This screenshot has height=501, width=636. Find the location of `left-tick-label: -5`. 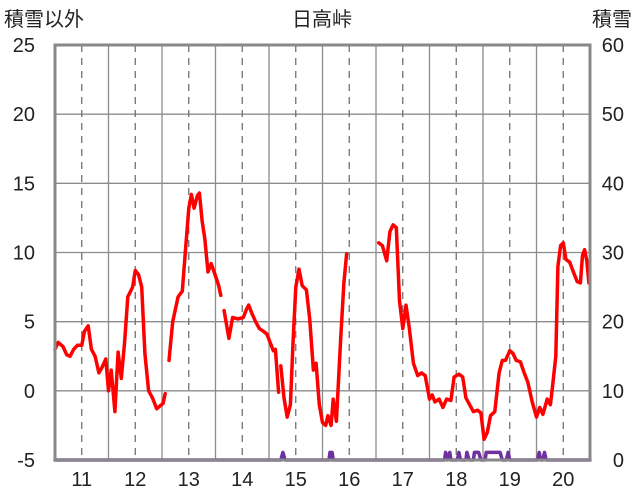

left-tick-label: -5 is located at coordinates (26, 461).